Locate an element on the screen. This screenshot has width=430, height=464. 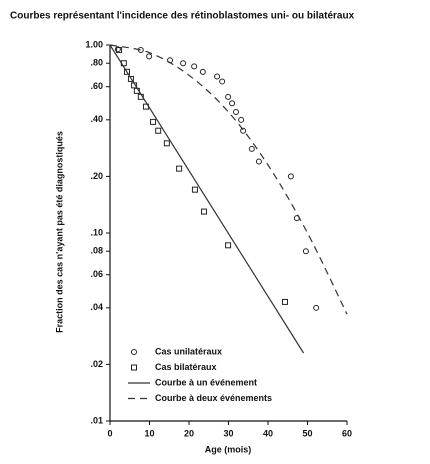
x-tick-label: 20 is located at coordinates (189, 433).